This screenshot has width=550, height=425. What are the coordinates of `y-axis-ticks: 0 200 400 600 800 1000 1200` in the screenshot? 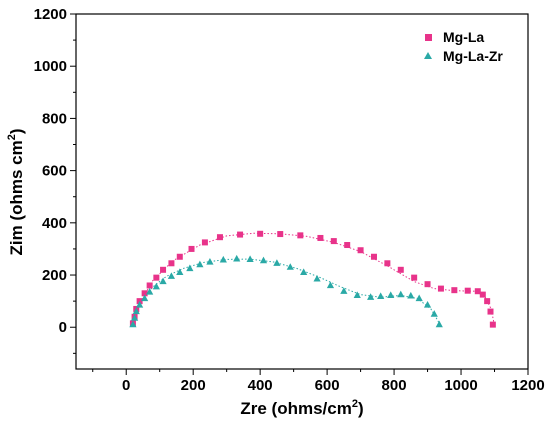 It's located at (55, 180).